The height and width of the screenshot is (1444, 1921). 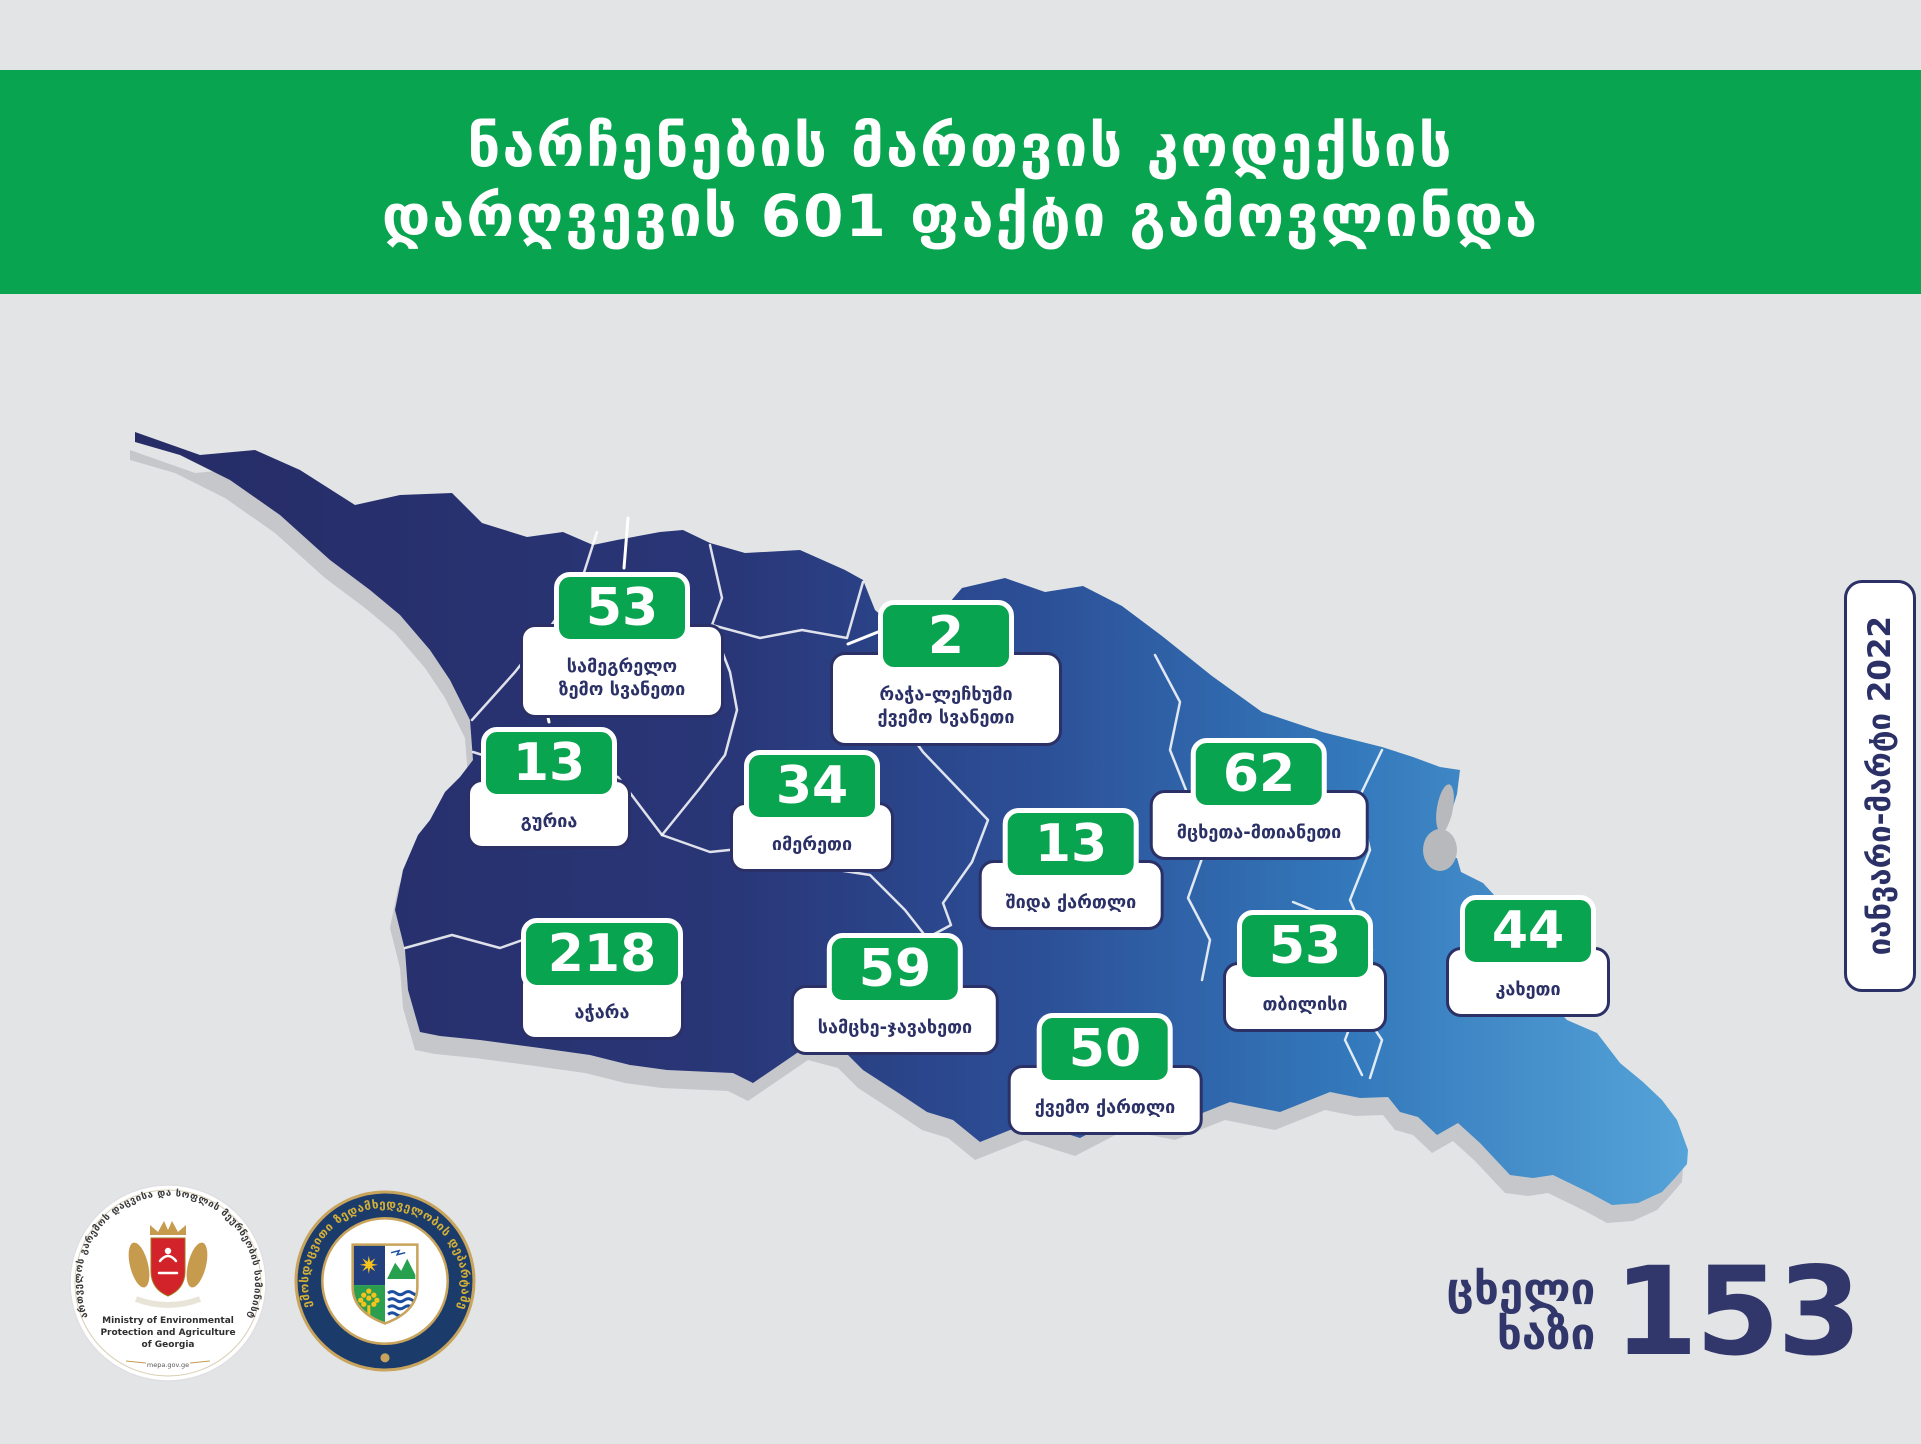 I want to click on crown-icon, so click(x=168, y=1228).